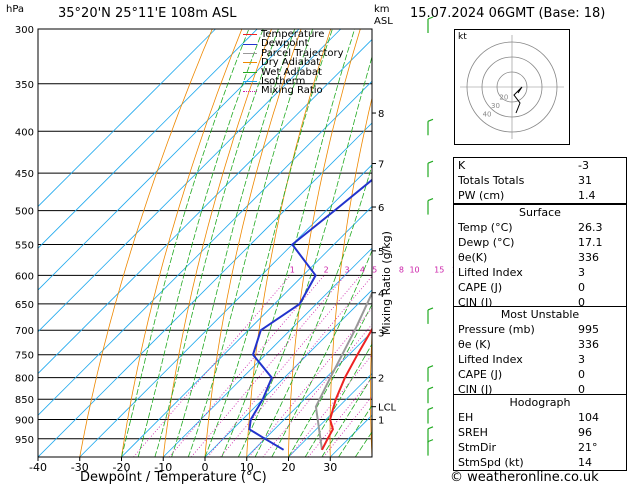 Image resolution: width=629 pixels, height=486 pixels. What do you see at coordinates (205, 467) in the screenshot?
I see `x-tick-label: 0` at bounding box center [205, 467].